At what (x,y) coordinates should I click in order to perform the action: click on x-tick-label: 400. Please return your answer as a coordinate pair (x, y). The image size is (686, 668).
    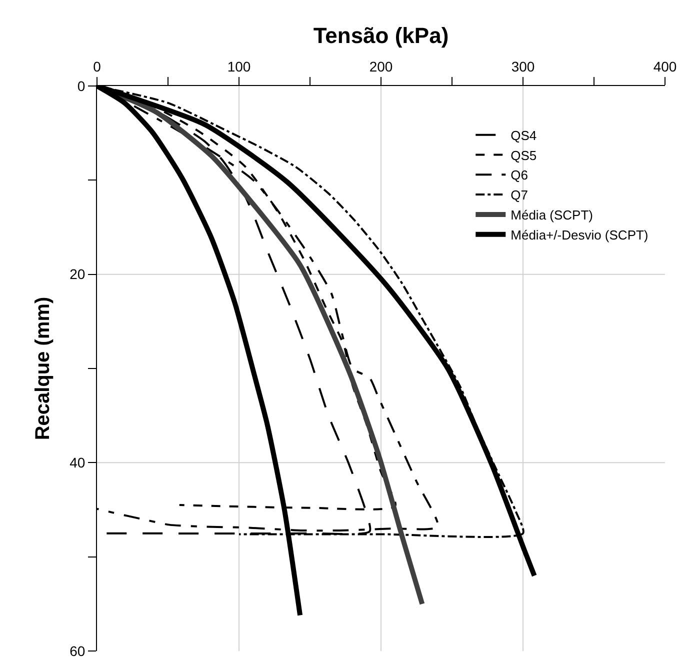
    Looking at the image, I should click on (665, 66).